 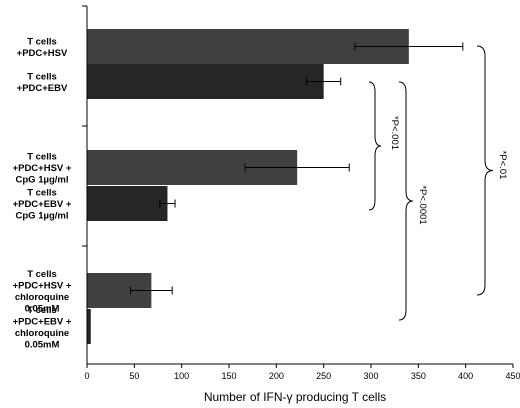 What do you see at coordinates (394, 133) in the screenshot?
I see `significance-label: *P<.001` at bounding box center [394, 133].